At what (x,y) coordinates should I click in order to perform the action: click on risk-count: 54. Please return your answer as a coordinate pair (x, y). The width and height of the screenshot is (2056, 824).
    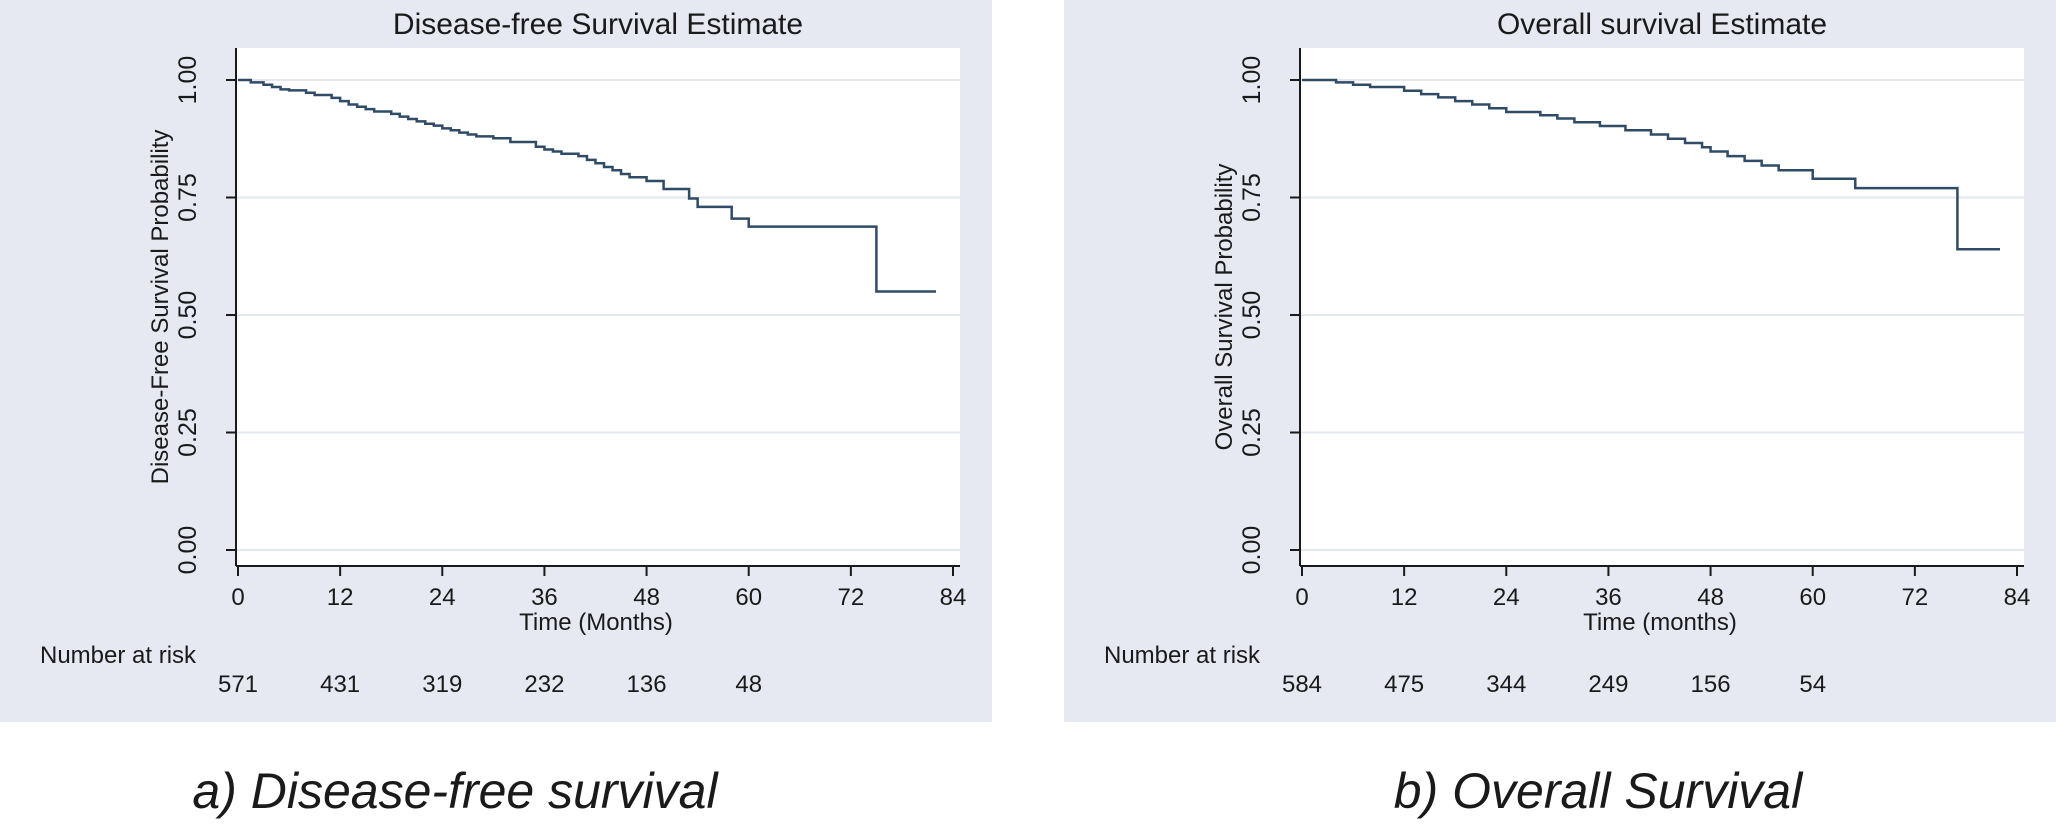
    Looking at the image, I should click on (1812, 684).